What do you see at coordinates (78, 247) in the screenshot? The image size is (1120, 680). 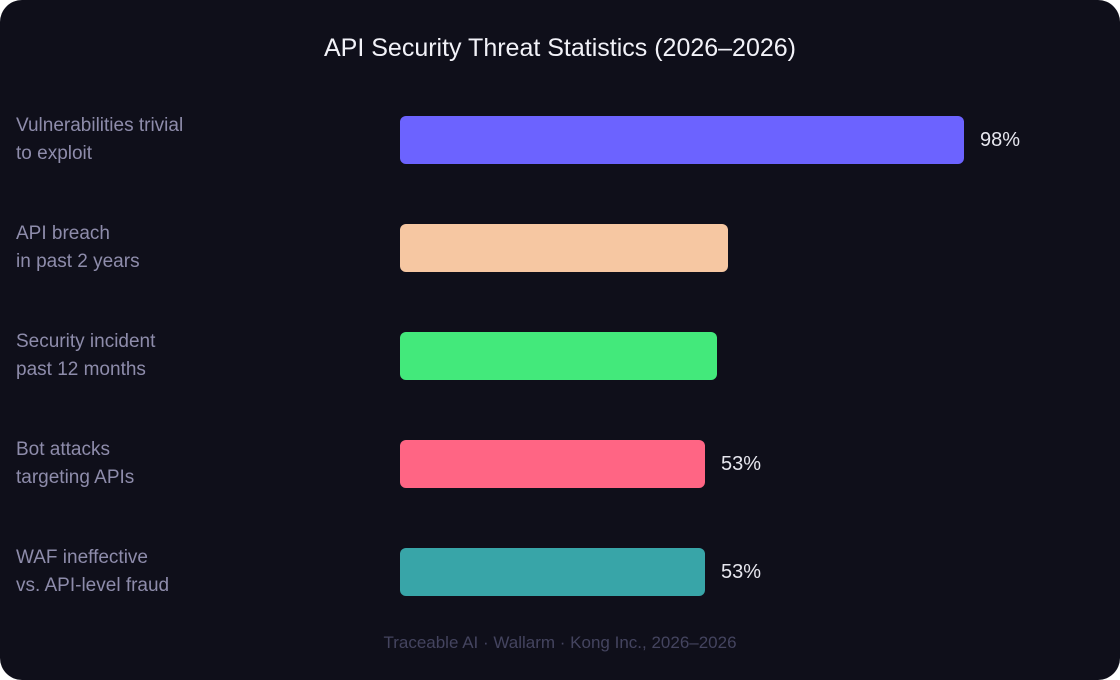 I see `category-label: API breach in past 2 years` at bounding box center [78, 247].